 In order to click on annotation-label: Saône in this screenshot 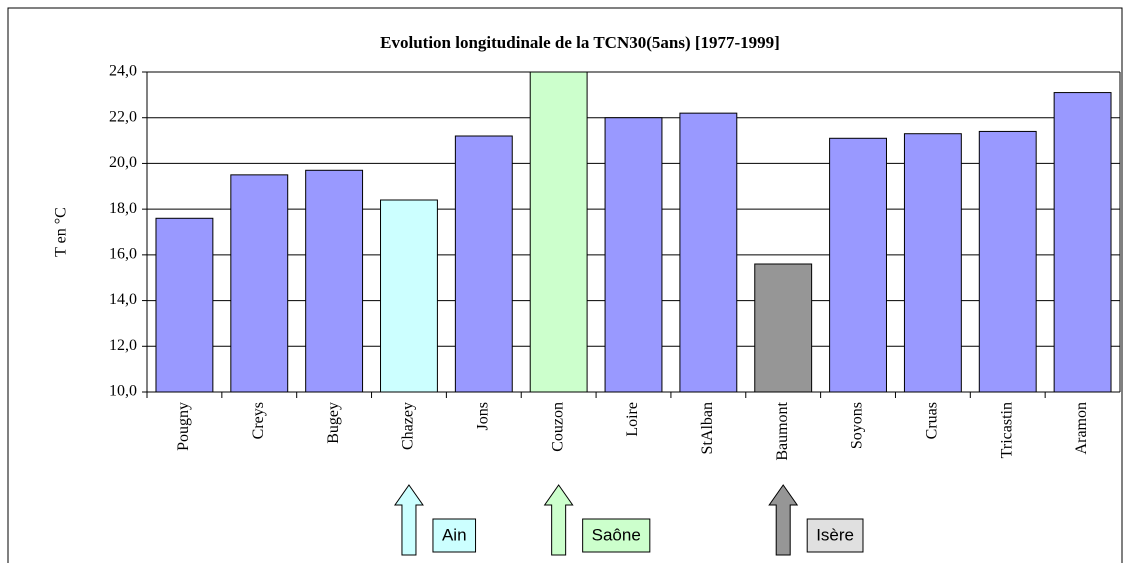, I will do `click(616, 534)`.